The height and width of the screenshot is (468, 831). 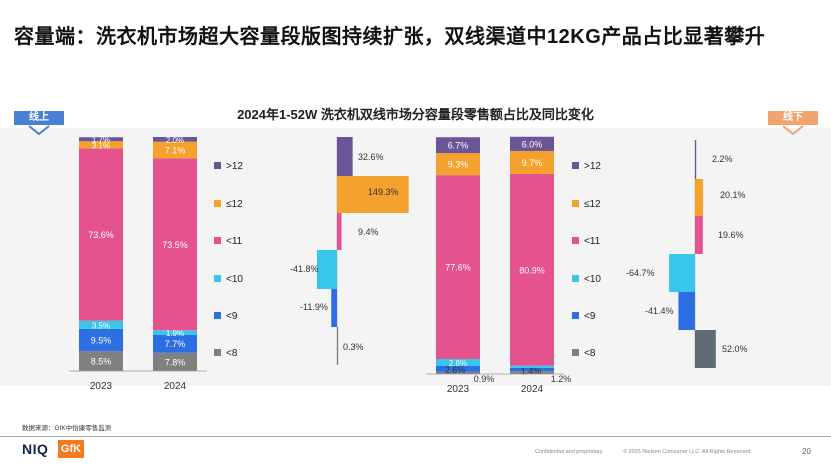 I want to click on online-label-2024-gt12: 2.0%, so click(x=175, y=140).